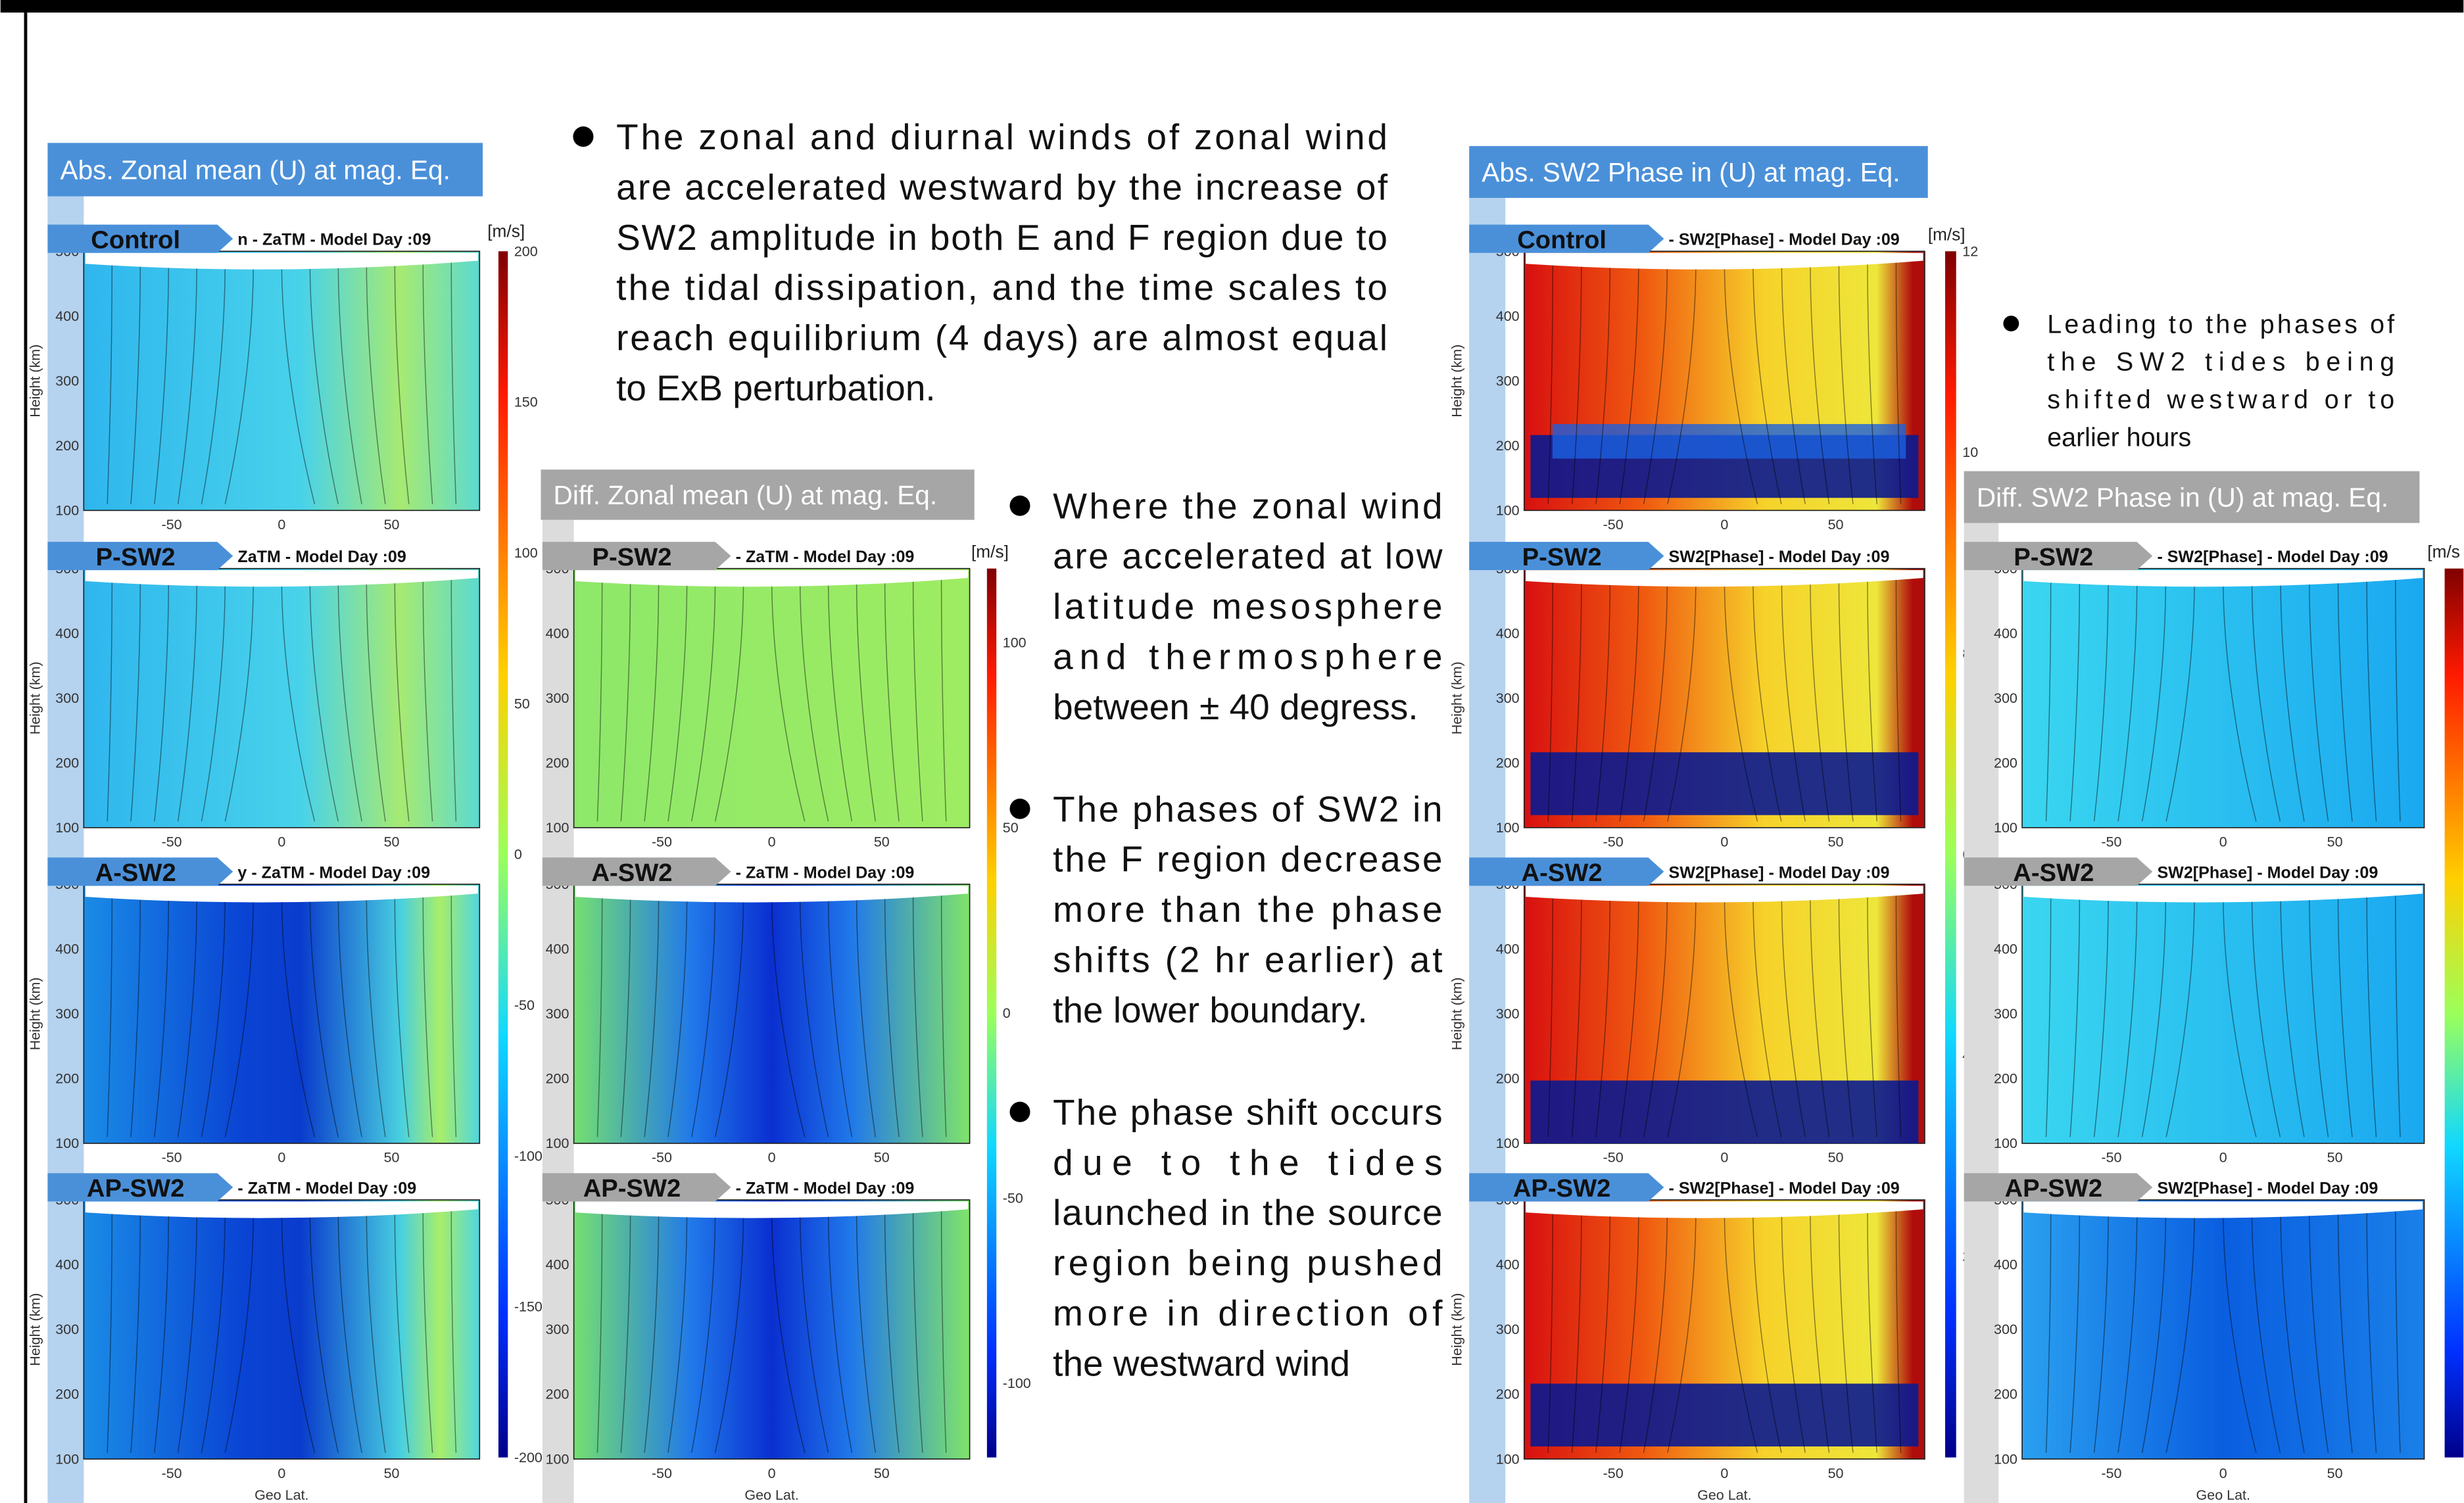 The width and height of the screenshot is (2464, 1503). Describe the element at coordinates (1562, 557) in the screenshot. I see `panel-label: P-SW2` at that location.